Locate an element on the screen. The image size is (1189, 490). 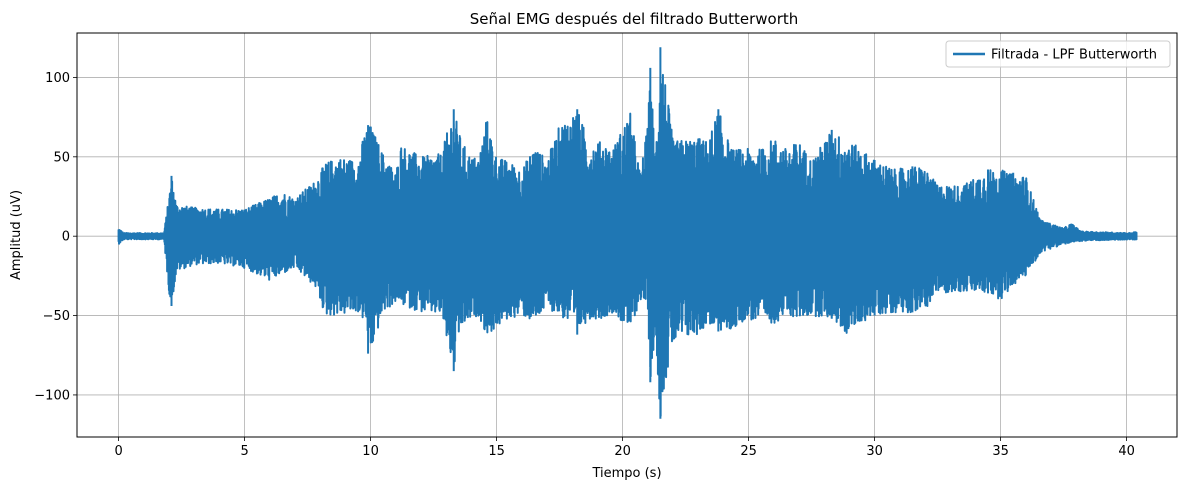
x-tick-label: 35 is located at coordinates (1000, 451).